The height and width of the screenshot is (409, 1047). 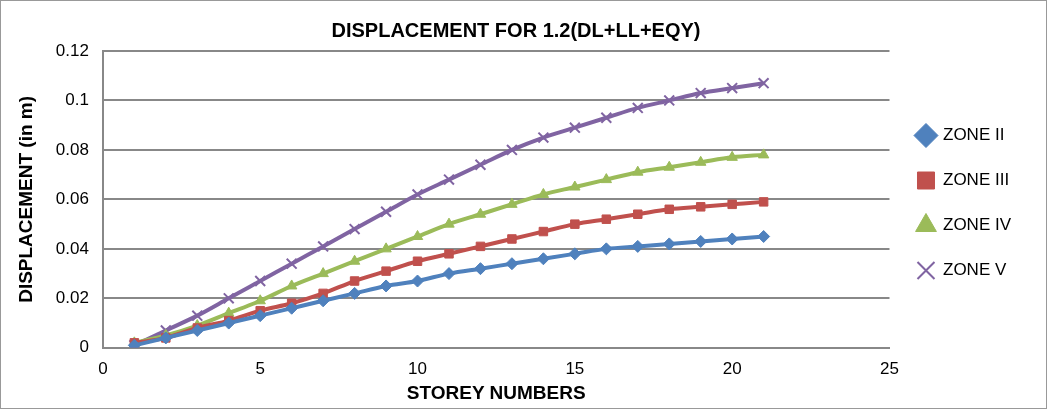 What do you see at coordinates (72, 298) in the screenshot?
I see `y-tick-label: 0.02` at bounding box center [72, 298].